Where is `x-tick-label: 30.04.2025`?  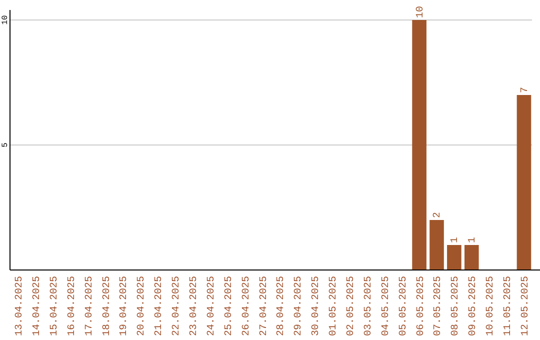 x-tick-label: 30.04.2025 is located at coordinates (316, 306).